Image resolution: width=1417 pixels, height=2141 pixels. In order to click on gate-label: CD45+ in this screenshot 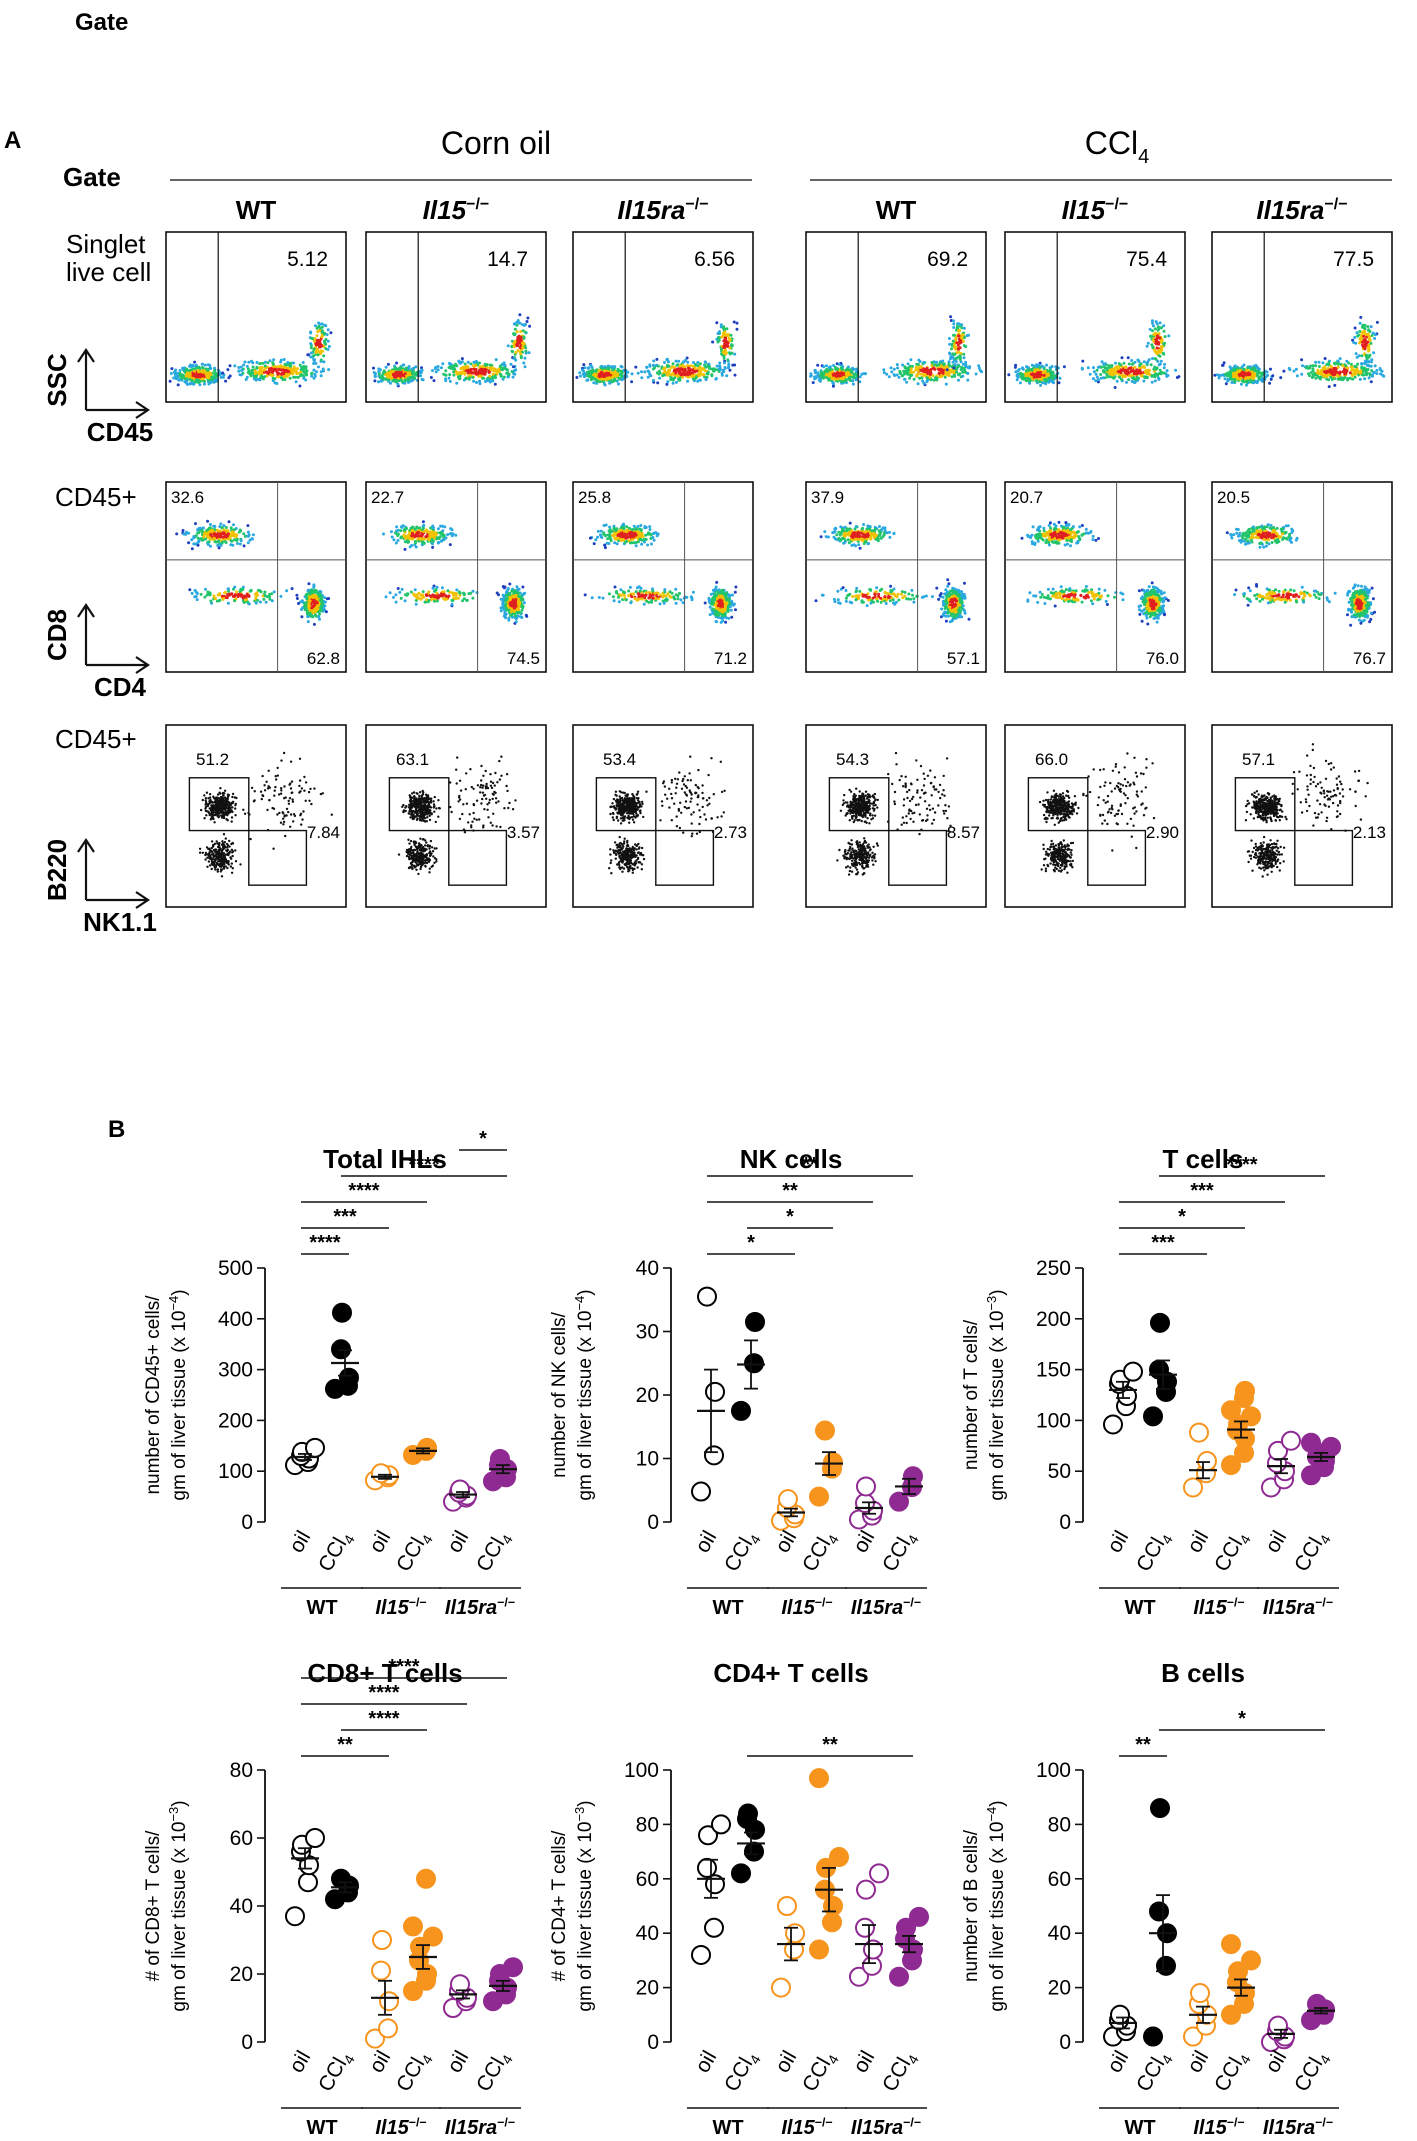, I will do `click(96, 497)`.